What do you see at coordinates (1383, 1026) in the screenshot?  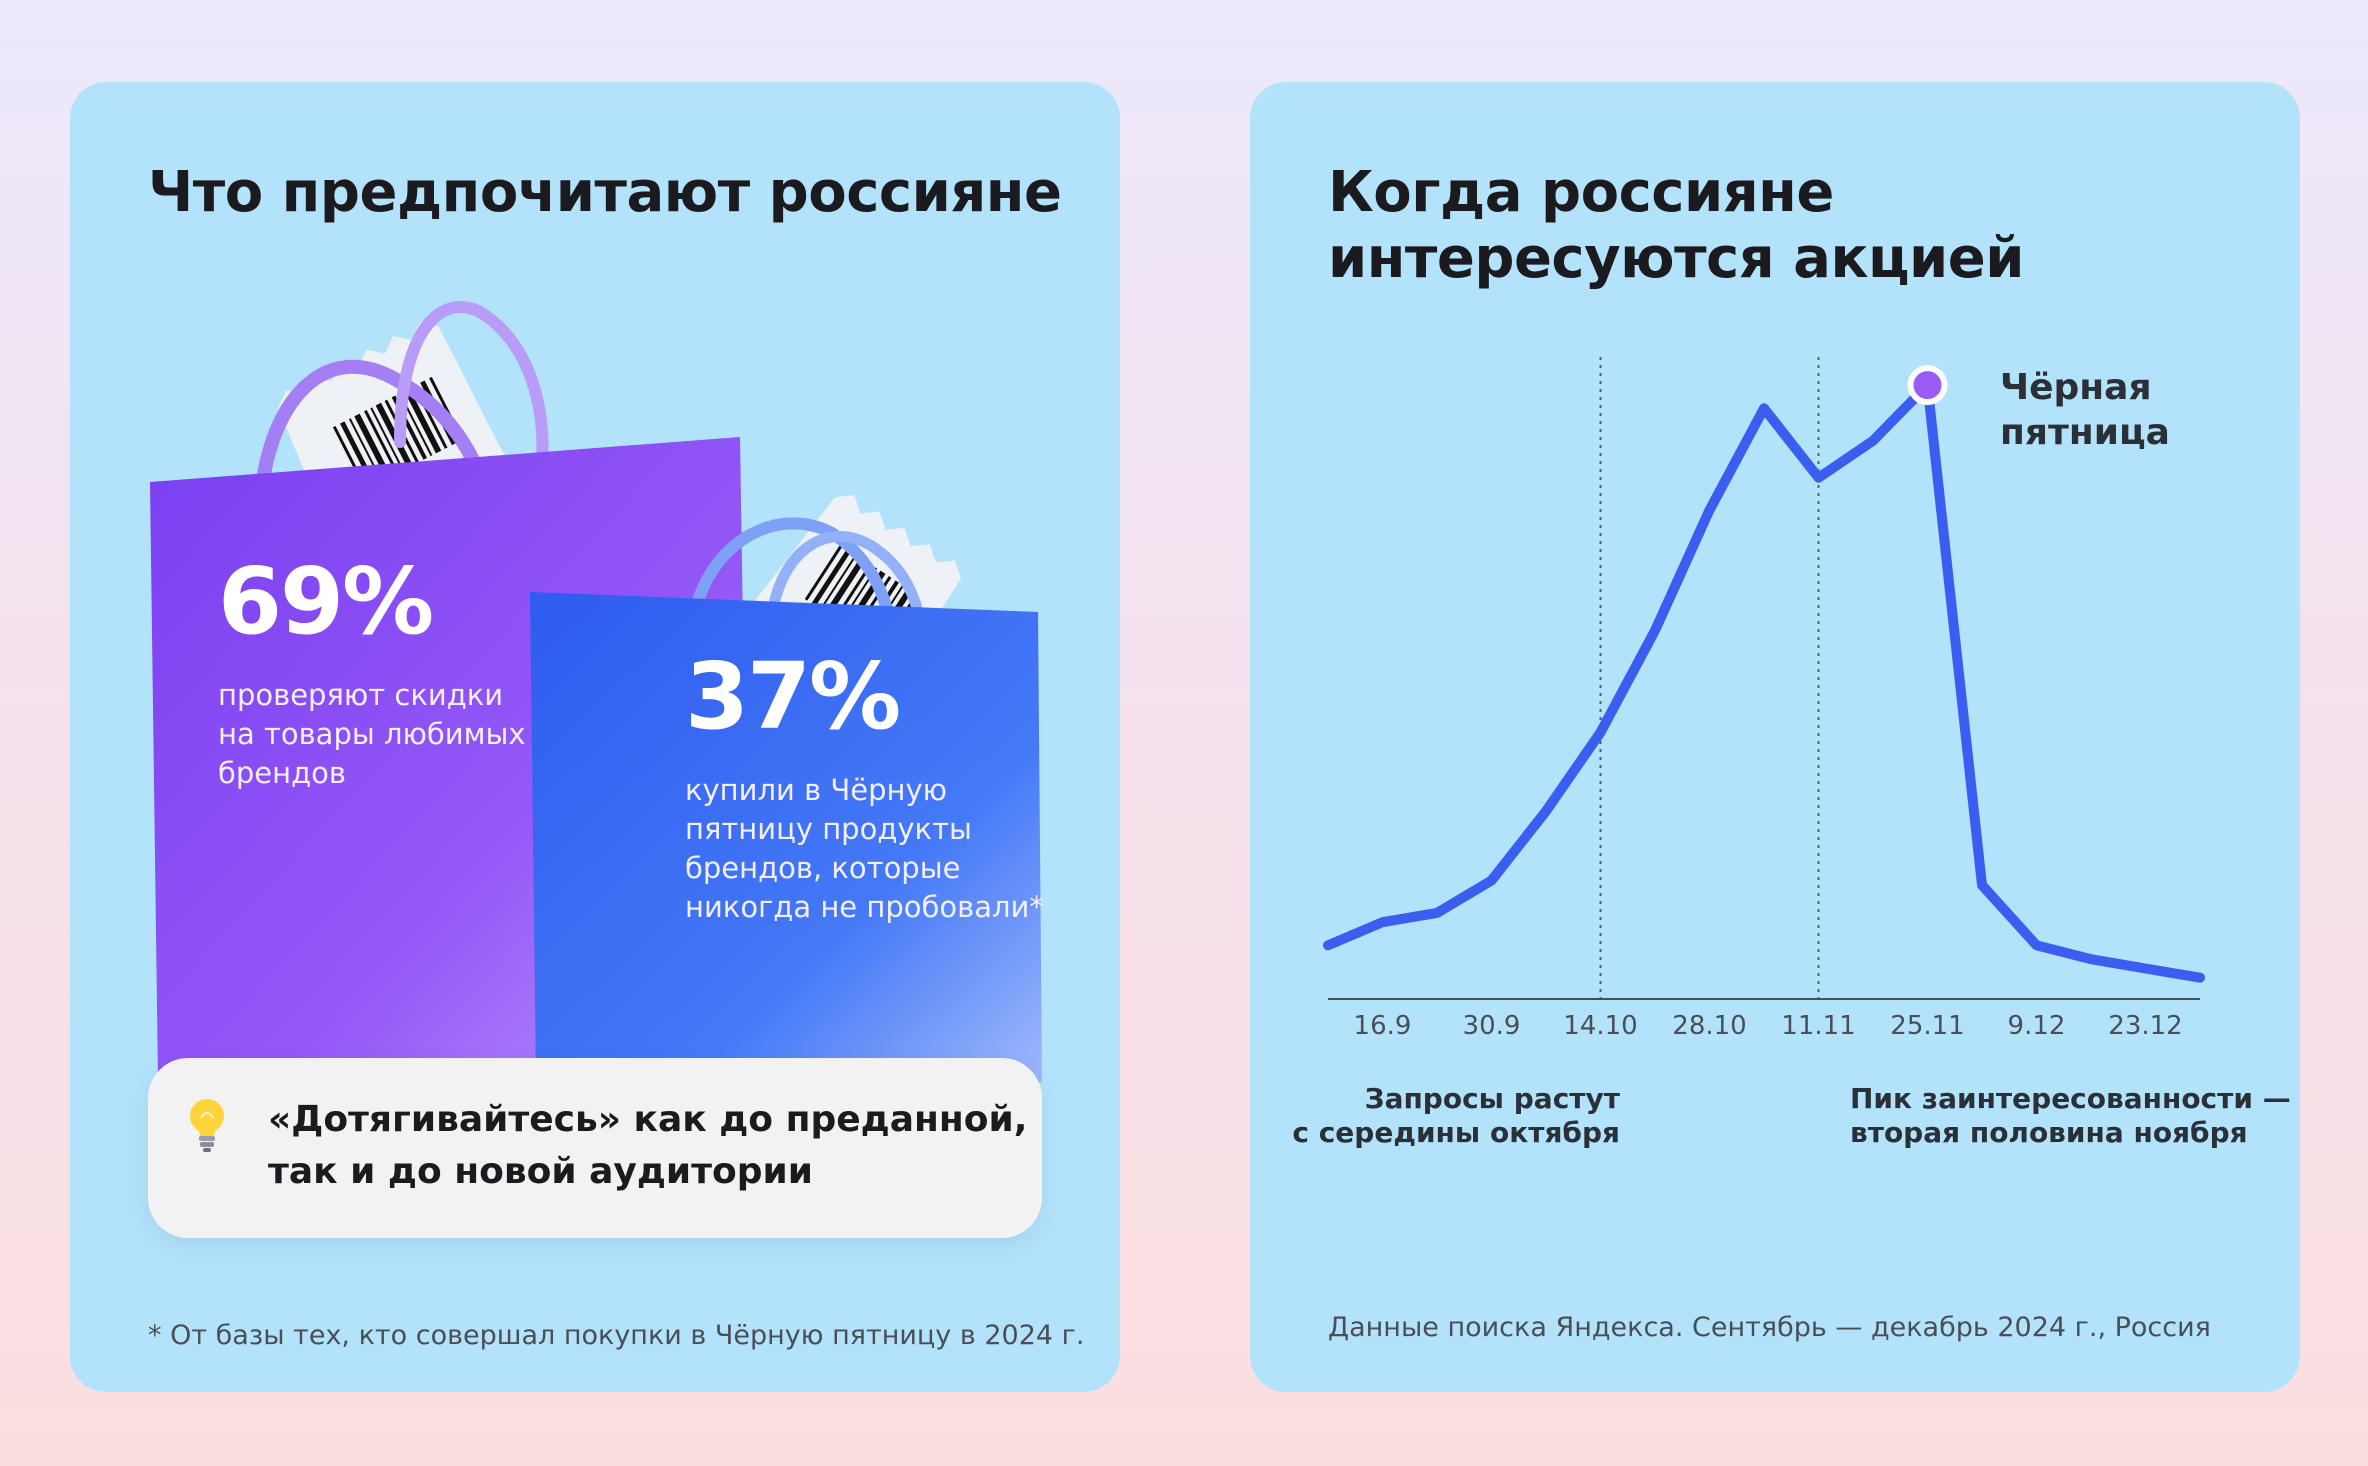 I see `x-tick-label: 16.9` at bounding box center [1383, 1026].